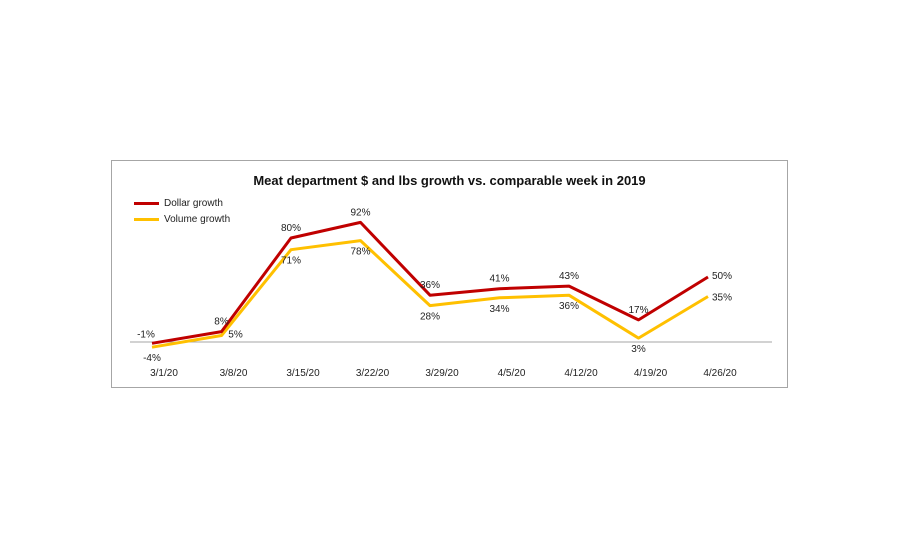  I want to click on data-label-volume: 35%, so click(722, 298).